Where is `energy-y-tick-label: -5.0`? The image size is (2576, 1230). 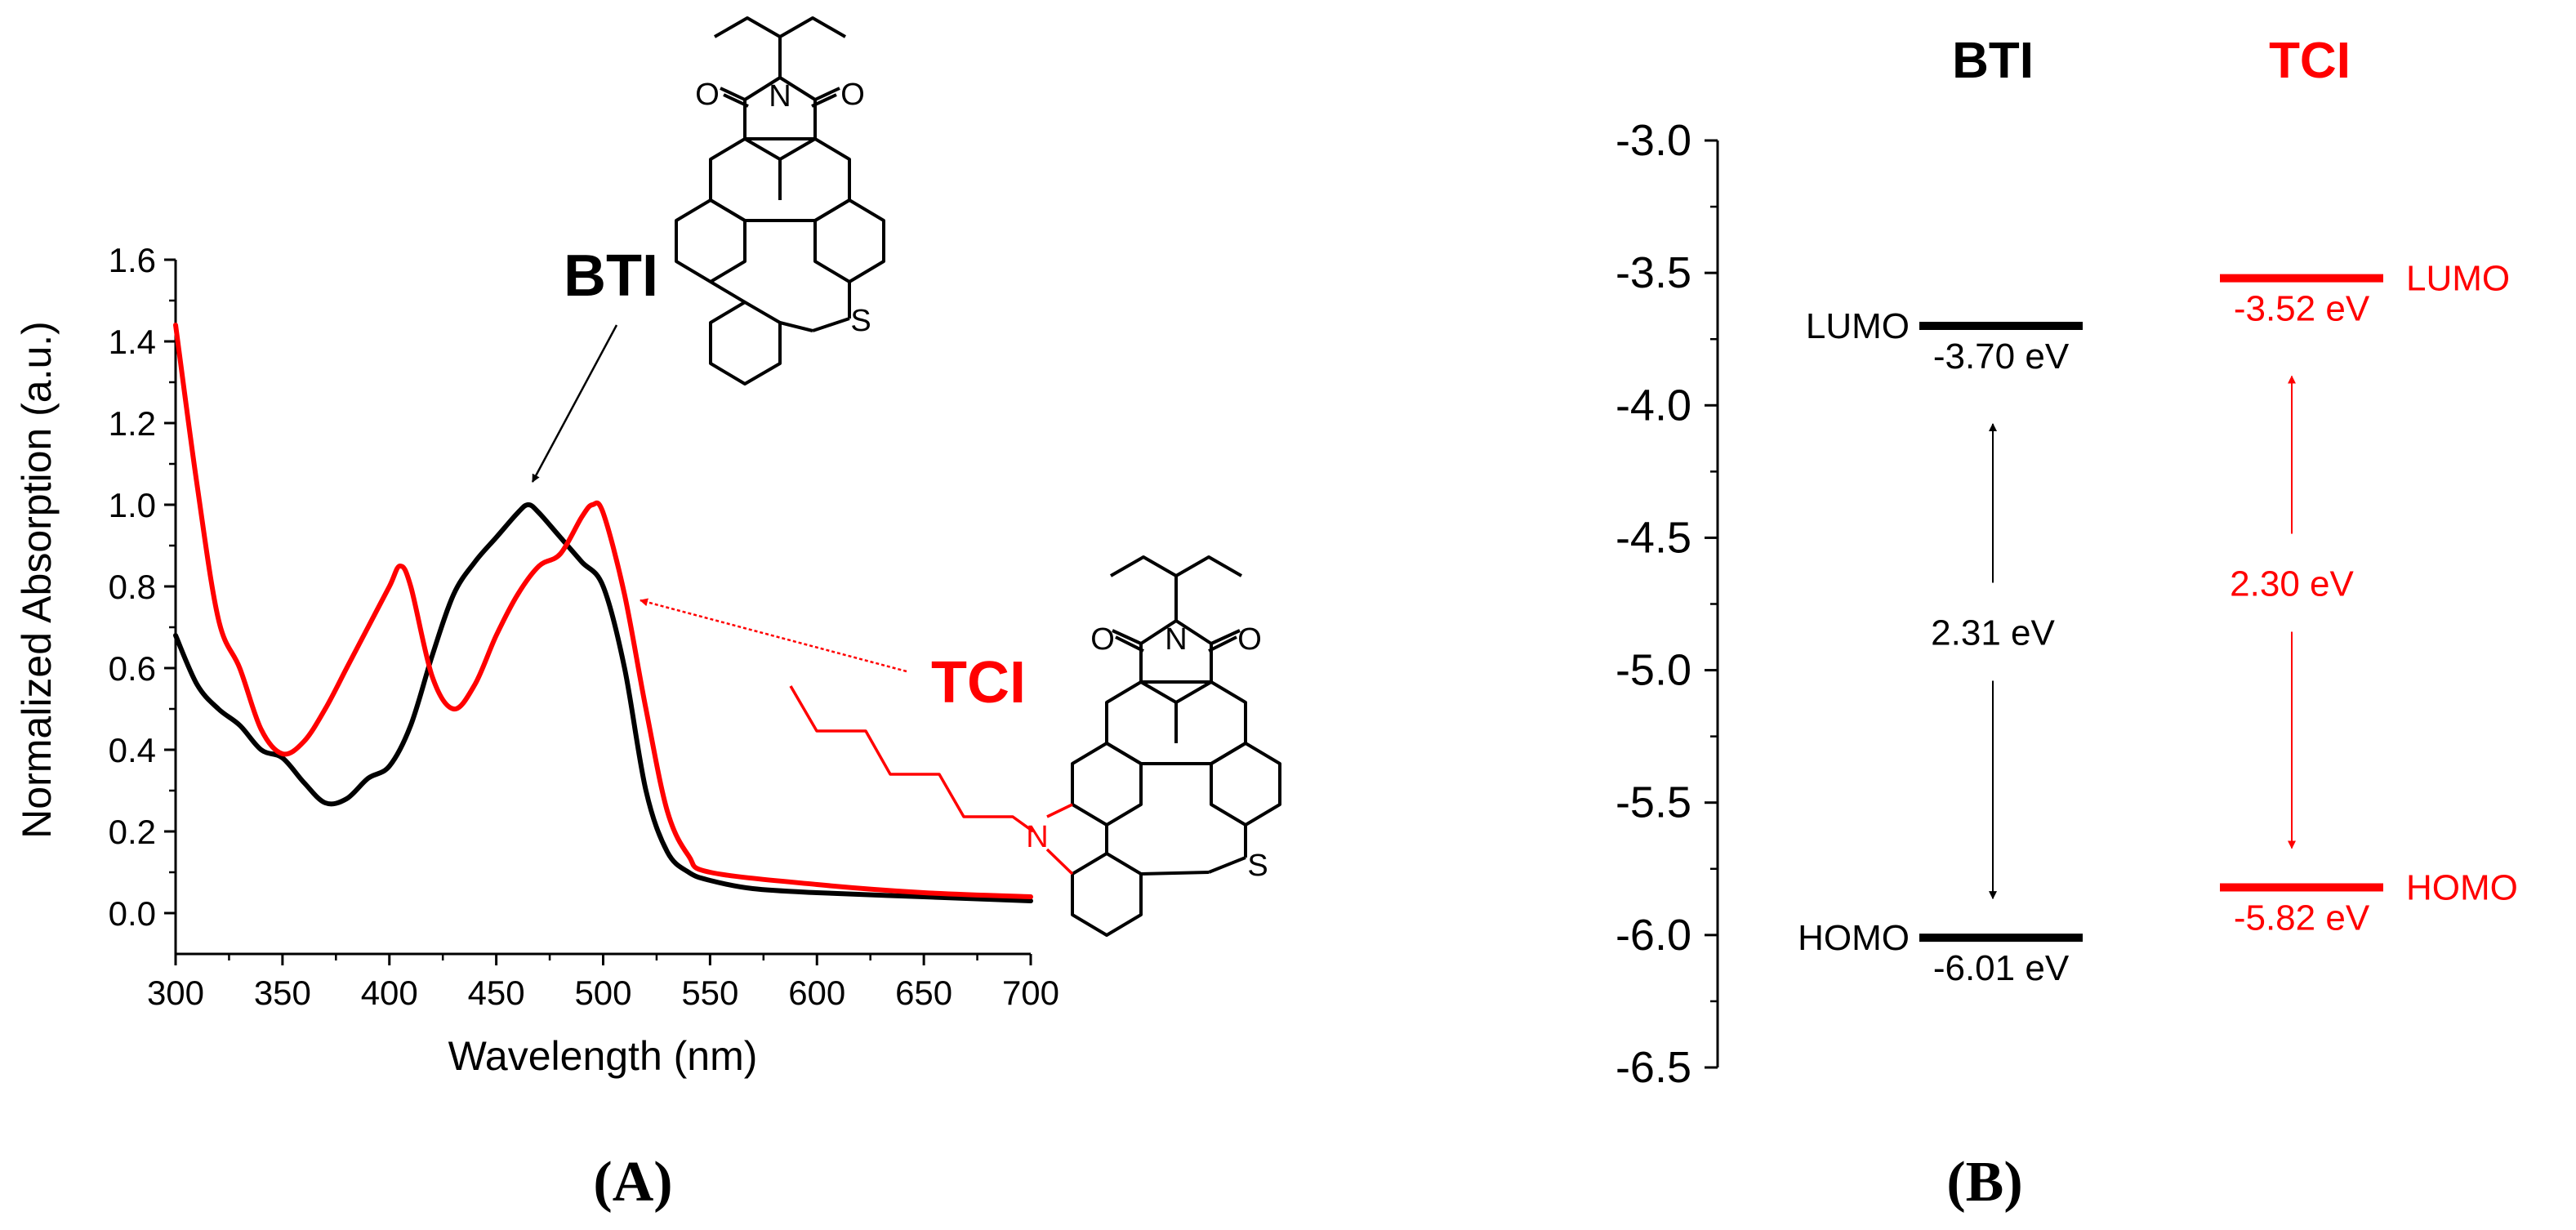 energy-y-tick-label: -5.0 is located at coordinates (1653, 670).